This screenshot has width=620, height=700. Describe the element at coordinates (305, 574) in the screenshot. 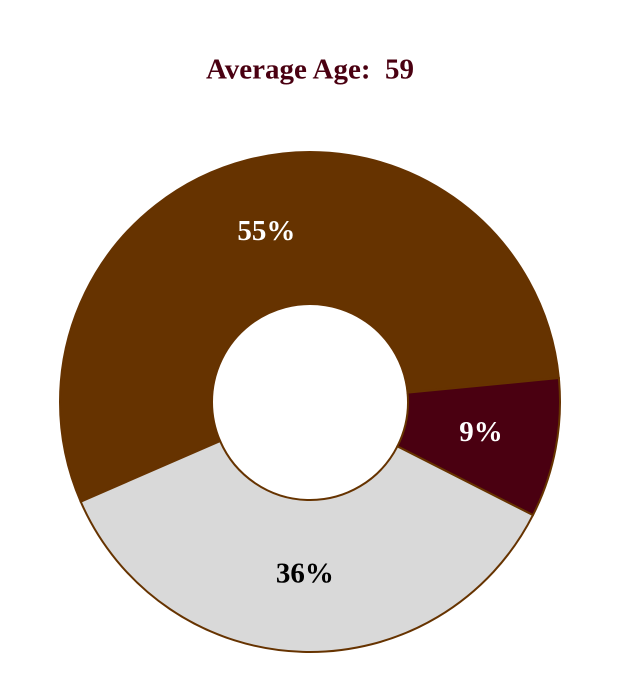

I see `data-label: 36%` at that location.